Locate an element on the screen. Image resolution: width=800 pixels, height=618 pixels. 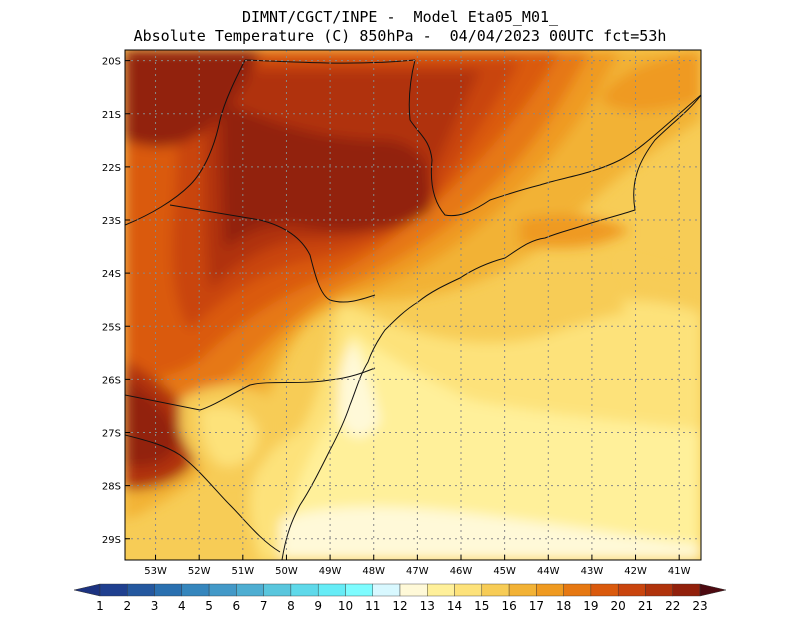
colorbar-label: 15 is located at coordinates (481, 606).